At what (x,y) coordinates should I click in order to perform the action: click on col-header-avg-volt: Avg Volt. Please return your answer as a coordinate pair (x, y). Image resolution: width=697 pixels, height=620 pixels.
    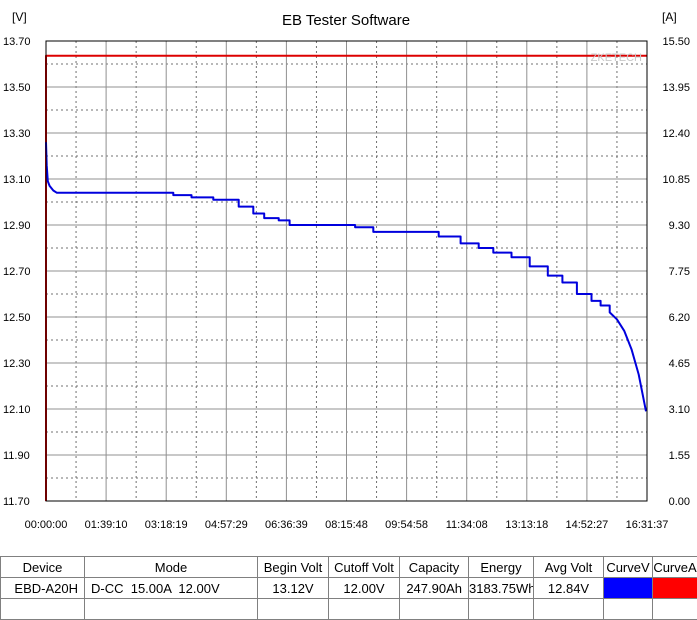
    Looking at the image, I should click on (569, 567).